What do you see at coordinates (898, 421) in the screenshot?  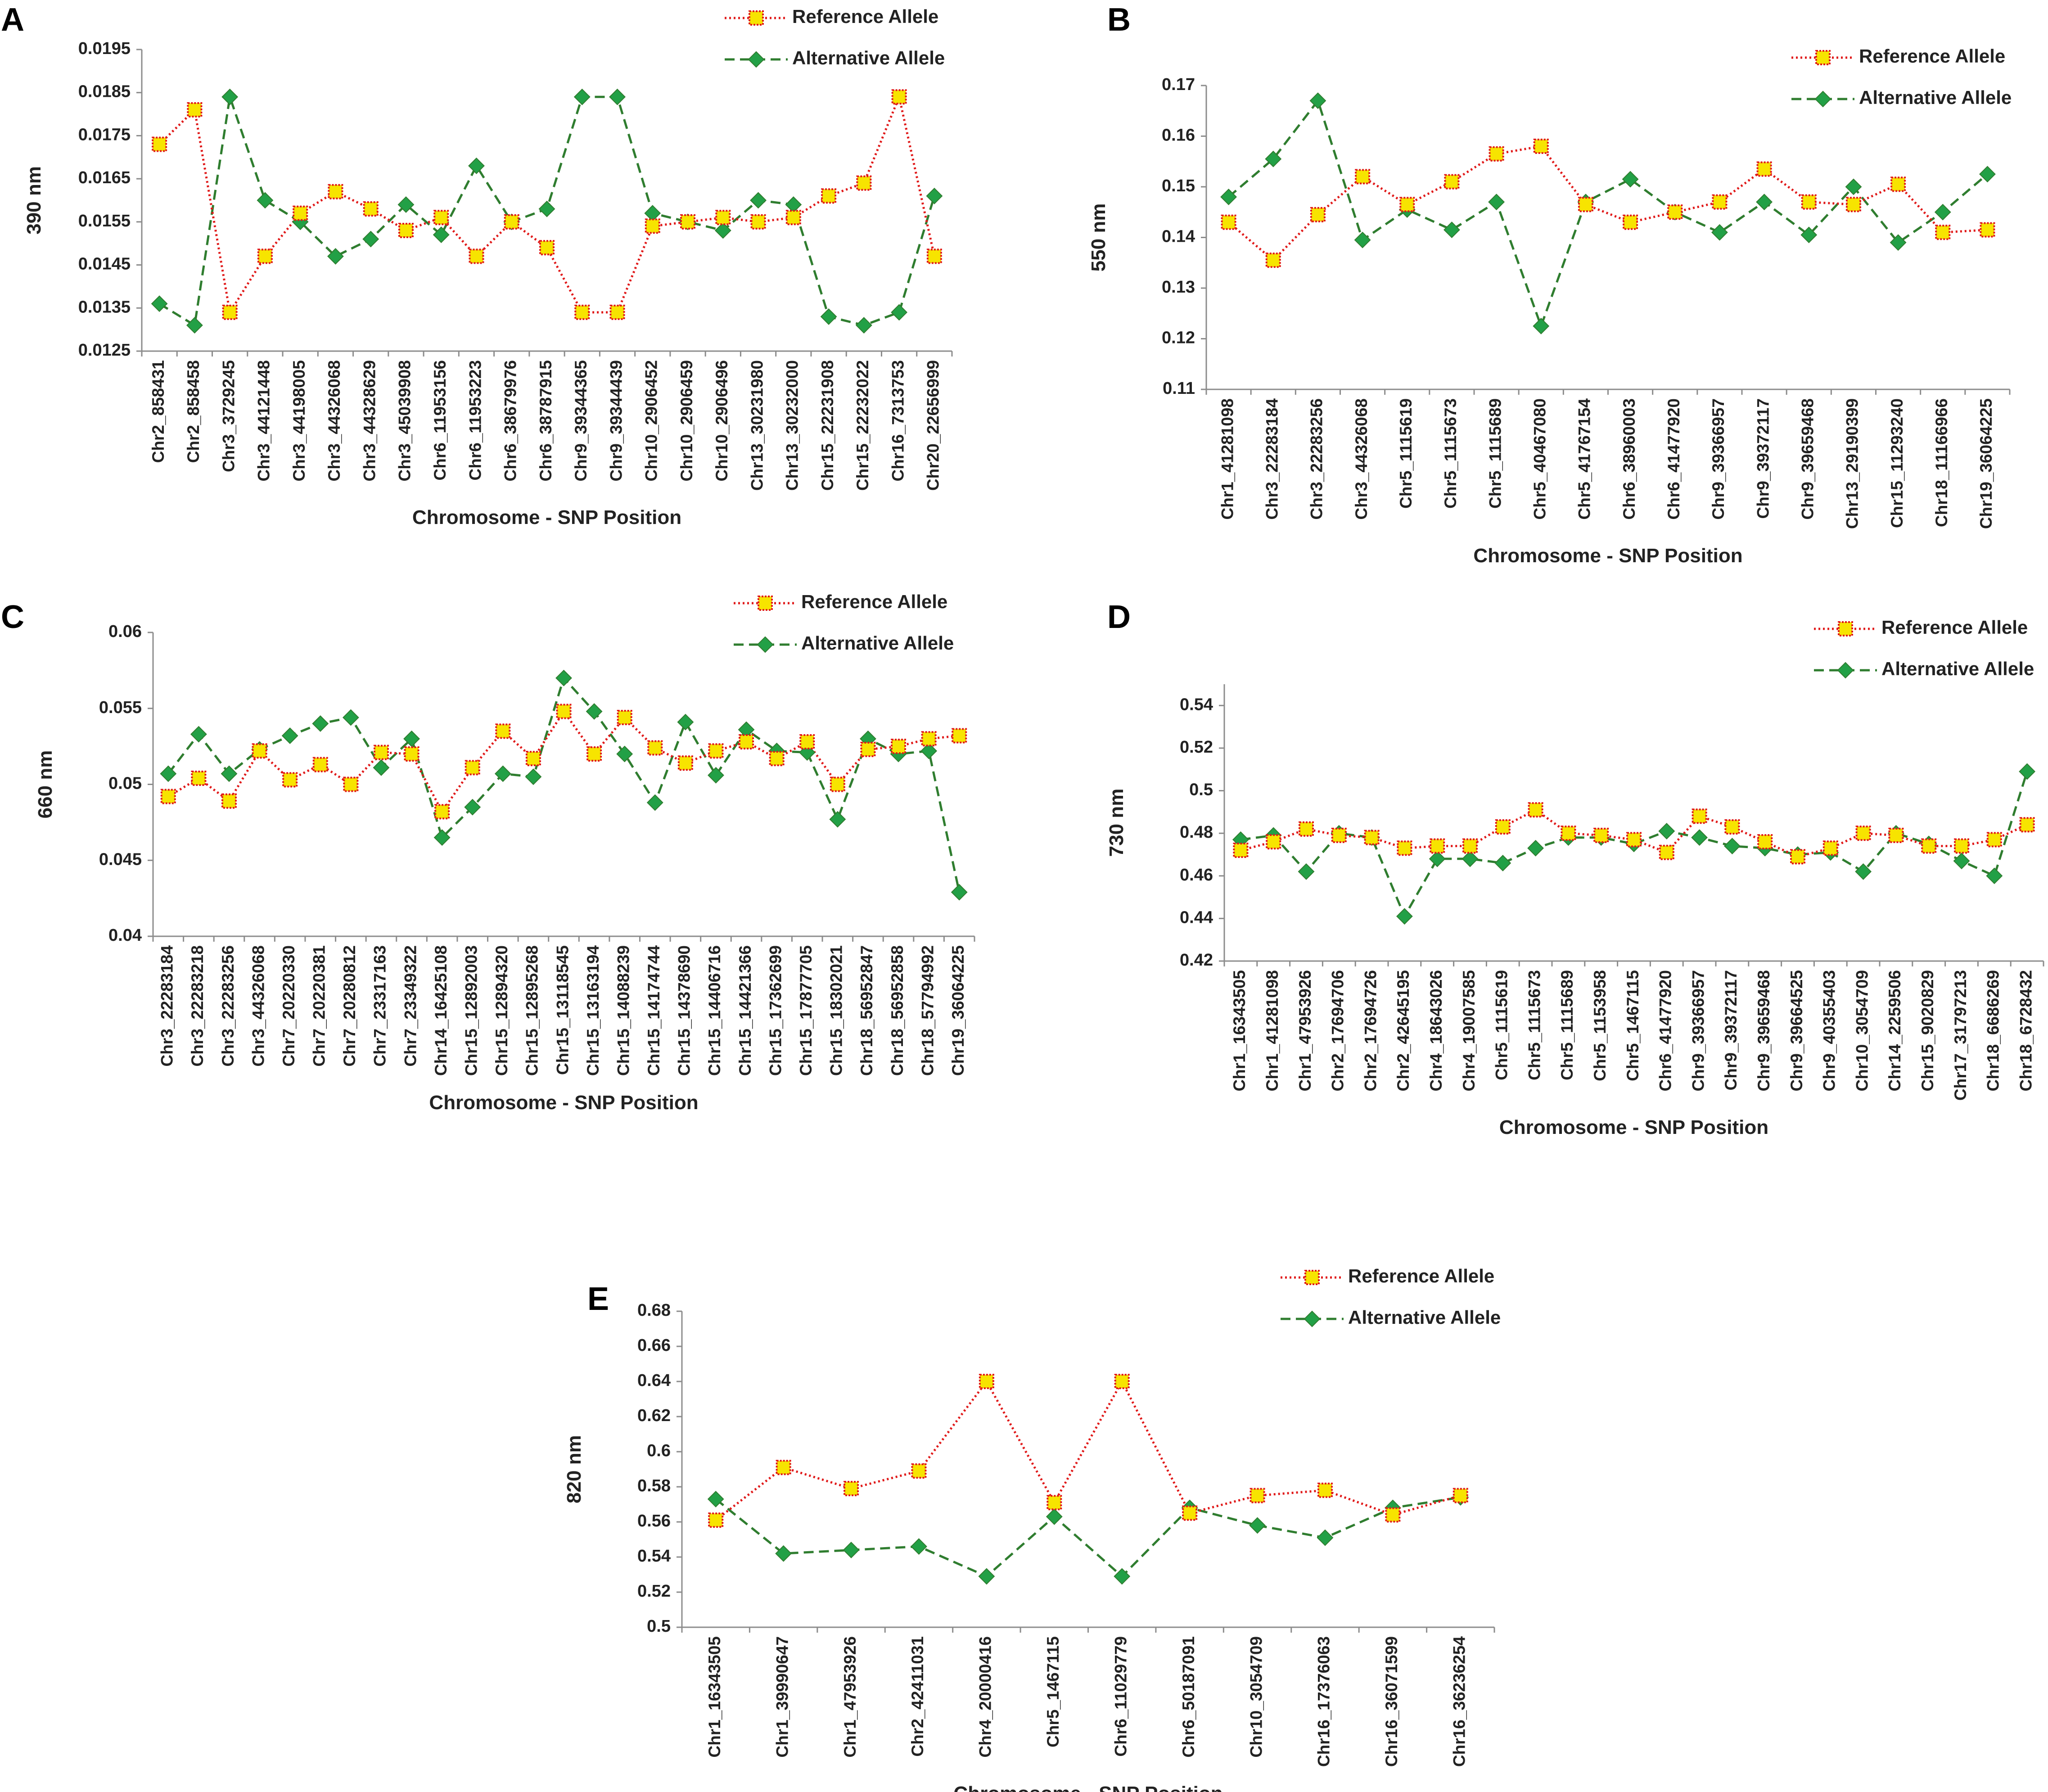 I see `chart-a-x-tick-label: Chr16_7313753` at bounding box center [898, 421].